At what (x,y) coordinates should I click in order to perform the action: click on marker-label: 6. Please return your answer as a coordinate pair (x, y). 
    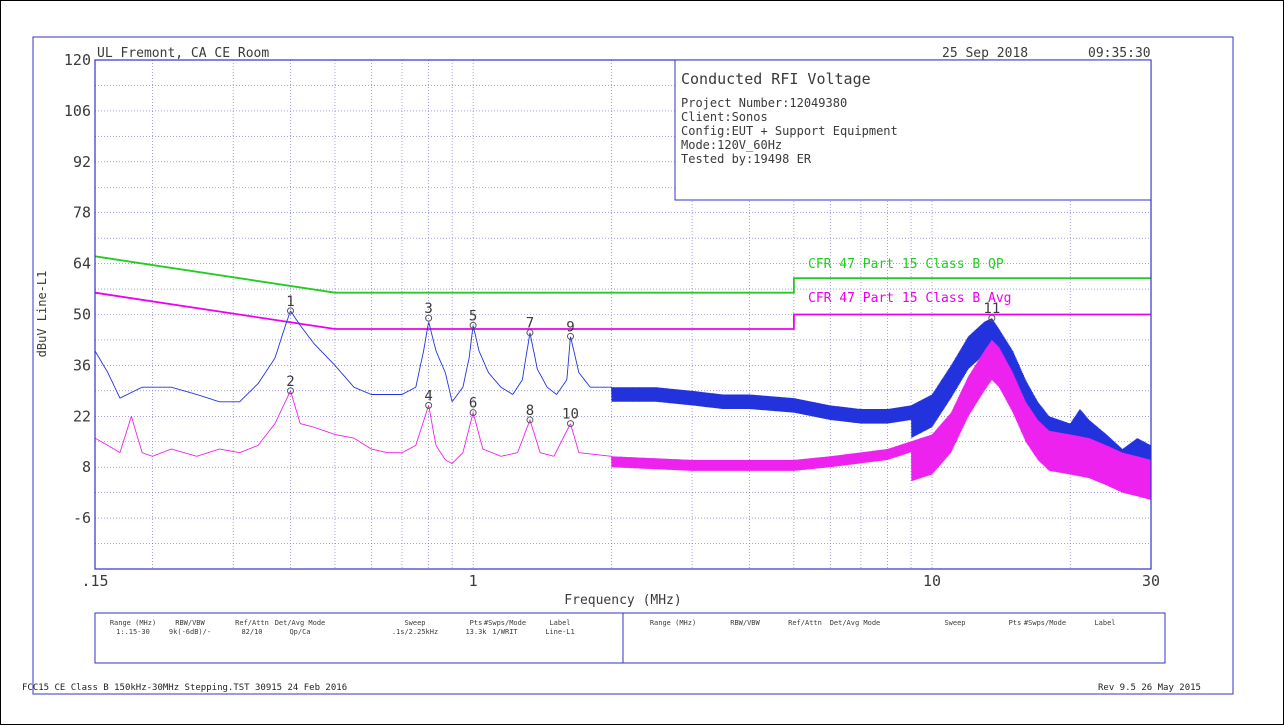
    Looking at the image, I should click on (473, 404).